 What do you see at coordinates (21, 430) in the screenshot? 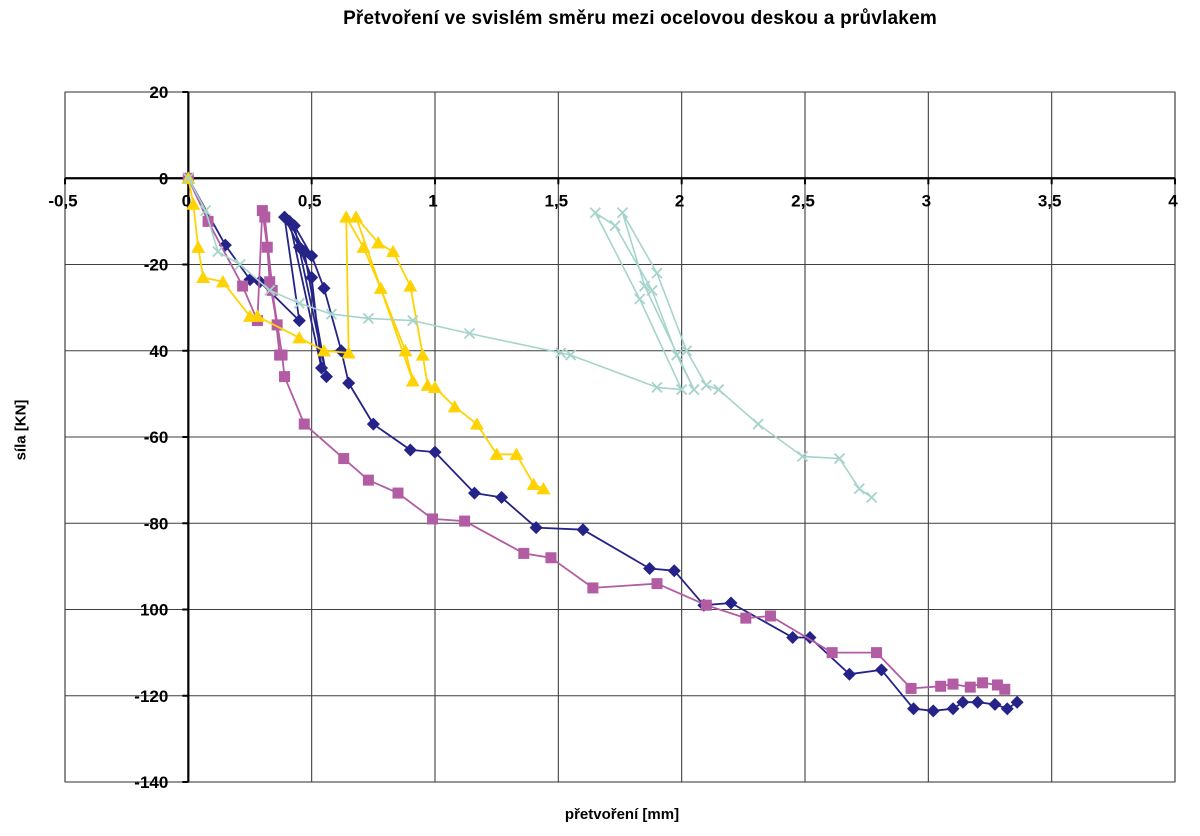
I see `y-axis-title: síla [KN]` at bounding box center [21, 430].